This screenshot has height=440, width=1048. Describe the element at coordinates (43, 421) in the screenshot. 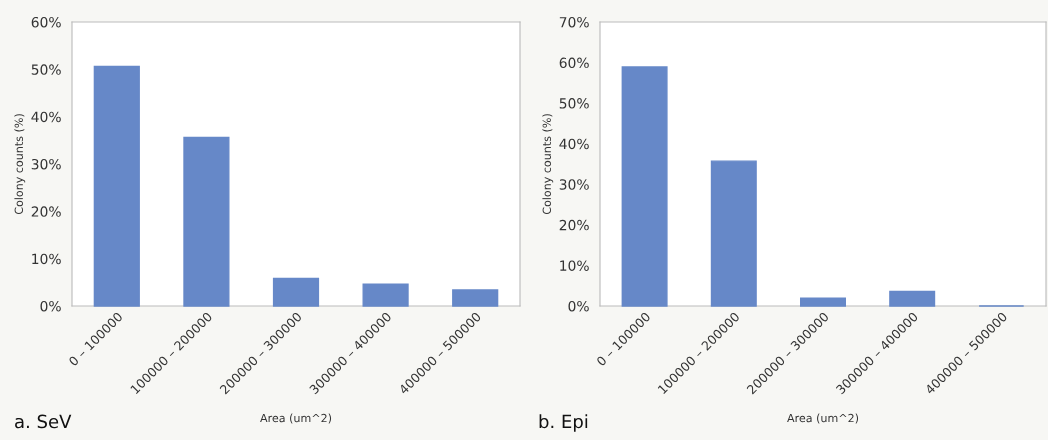

I see `text: a. SeV` at that location.